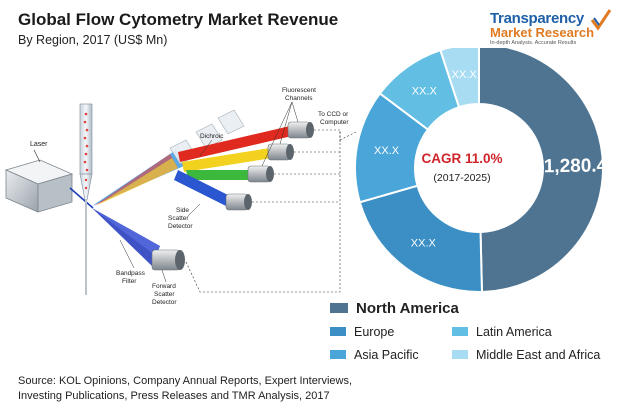 The width and height of the screenshot is (620, 420). What do you see at coordinates (424, 244) in the screenshot?
I see `slice-label-europe: XX.X` at bounding box center [424, 244].